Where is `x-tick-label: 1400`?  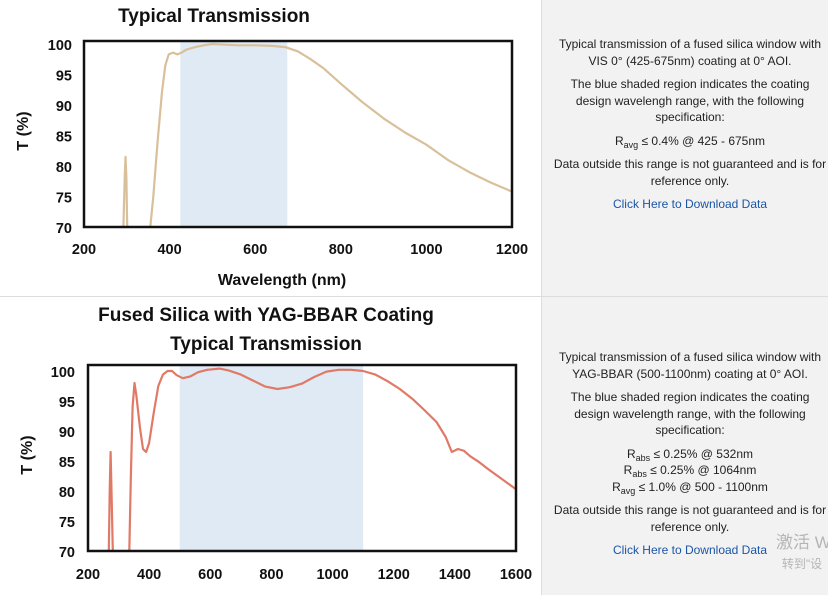 x-tick-label: 1400 is located at coordinates (455, 575).